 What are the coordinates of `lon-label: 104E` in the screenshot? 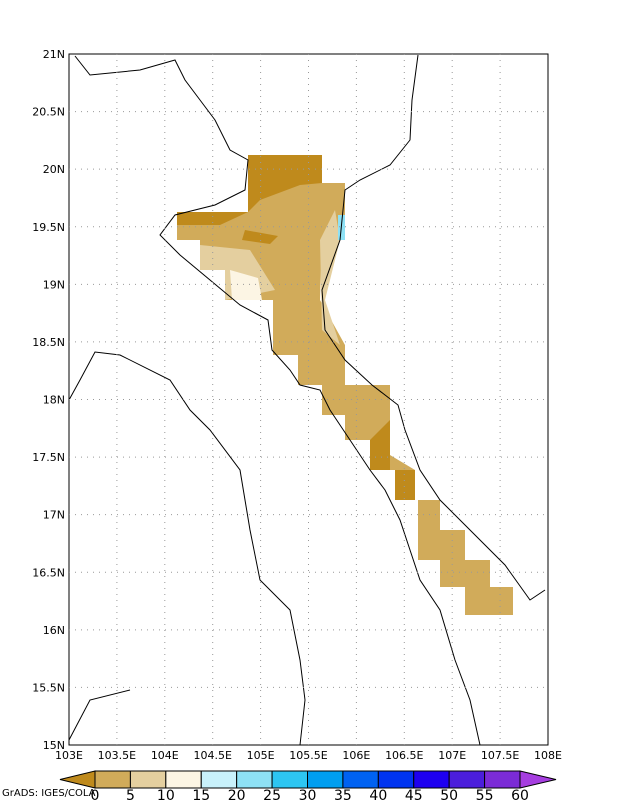 It's located at (165, 755).